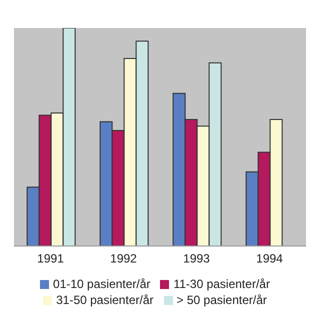 This screenshot has height=320, width=320. What do you see at coordinates (196, 259) in the screenshot?
I see `x-tick-label: 1993` at bounding box center [196, 259].